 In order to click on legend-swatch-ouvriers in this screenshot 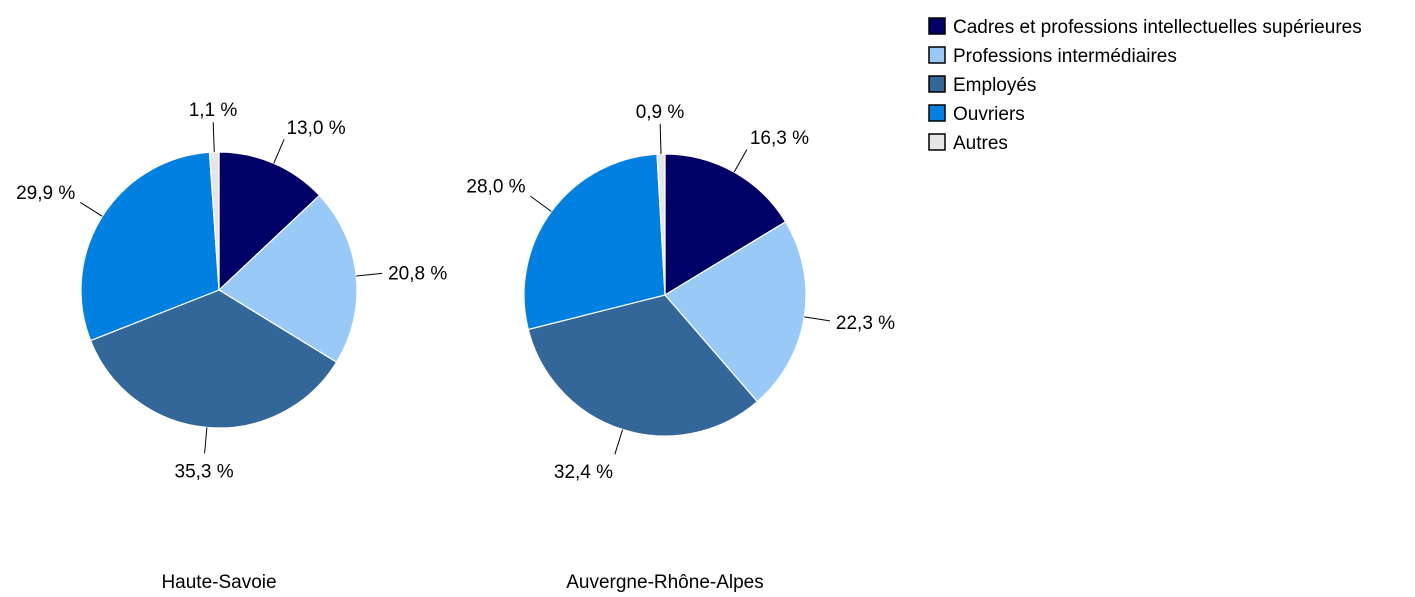, I will do `click(937, 113)`.